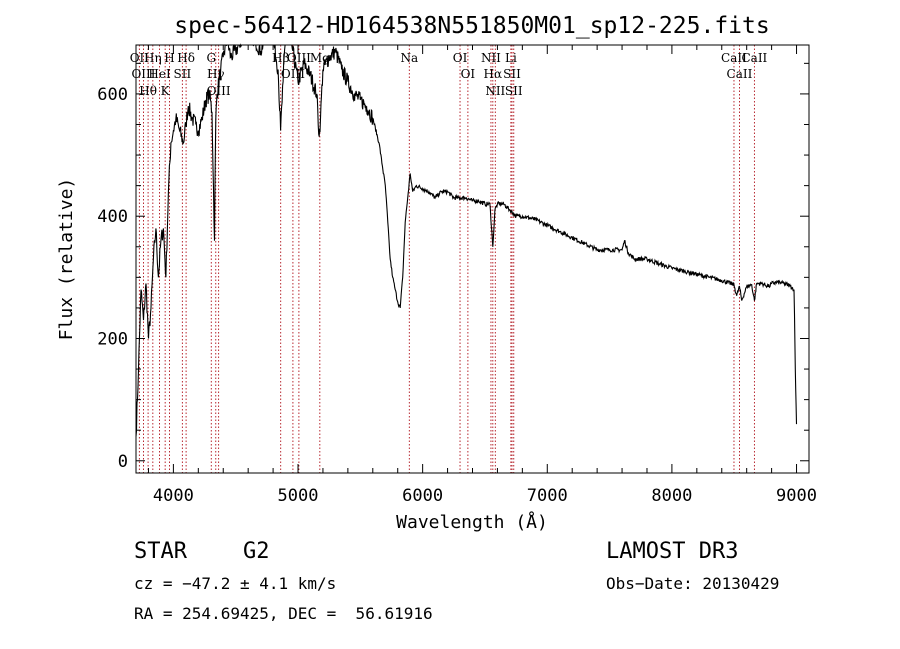 Image resolution: width=900 pixels, height=649 pixels. Describe the element at coordinates (283, 613) in the screenshot. I see `coordinates: RA = 254.69425, DEC = 56.61916` at that location.